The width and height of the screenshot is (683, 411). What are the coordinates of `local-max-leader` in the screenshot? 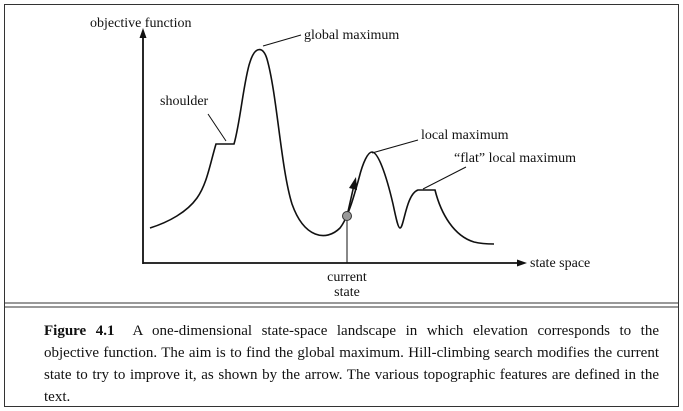 It's located at (395, 146).